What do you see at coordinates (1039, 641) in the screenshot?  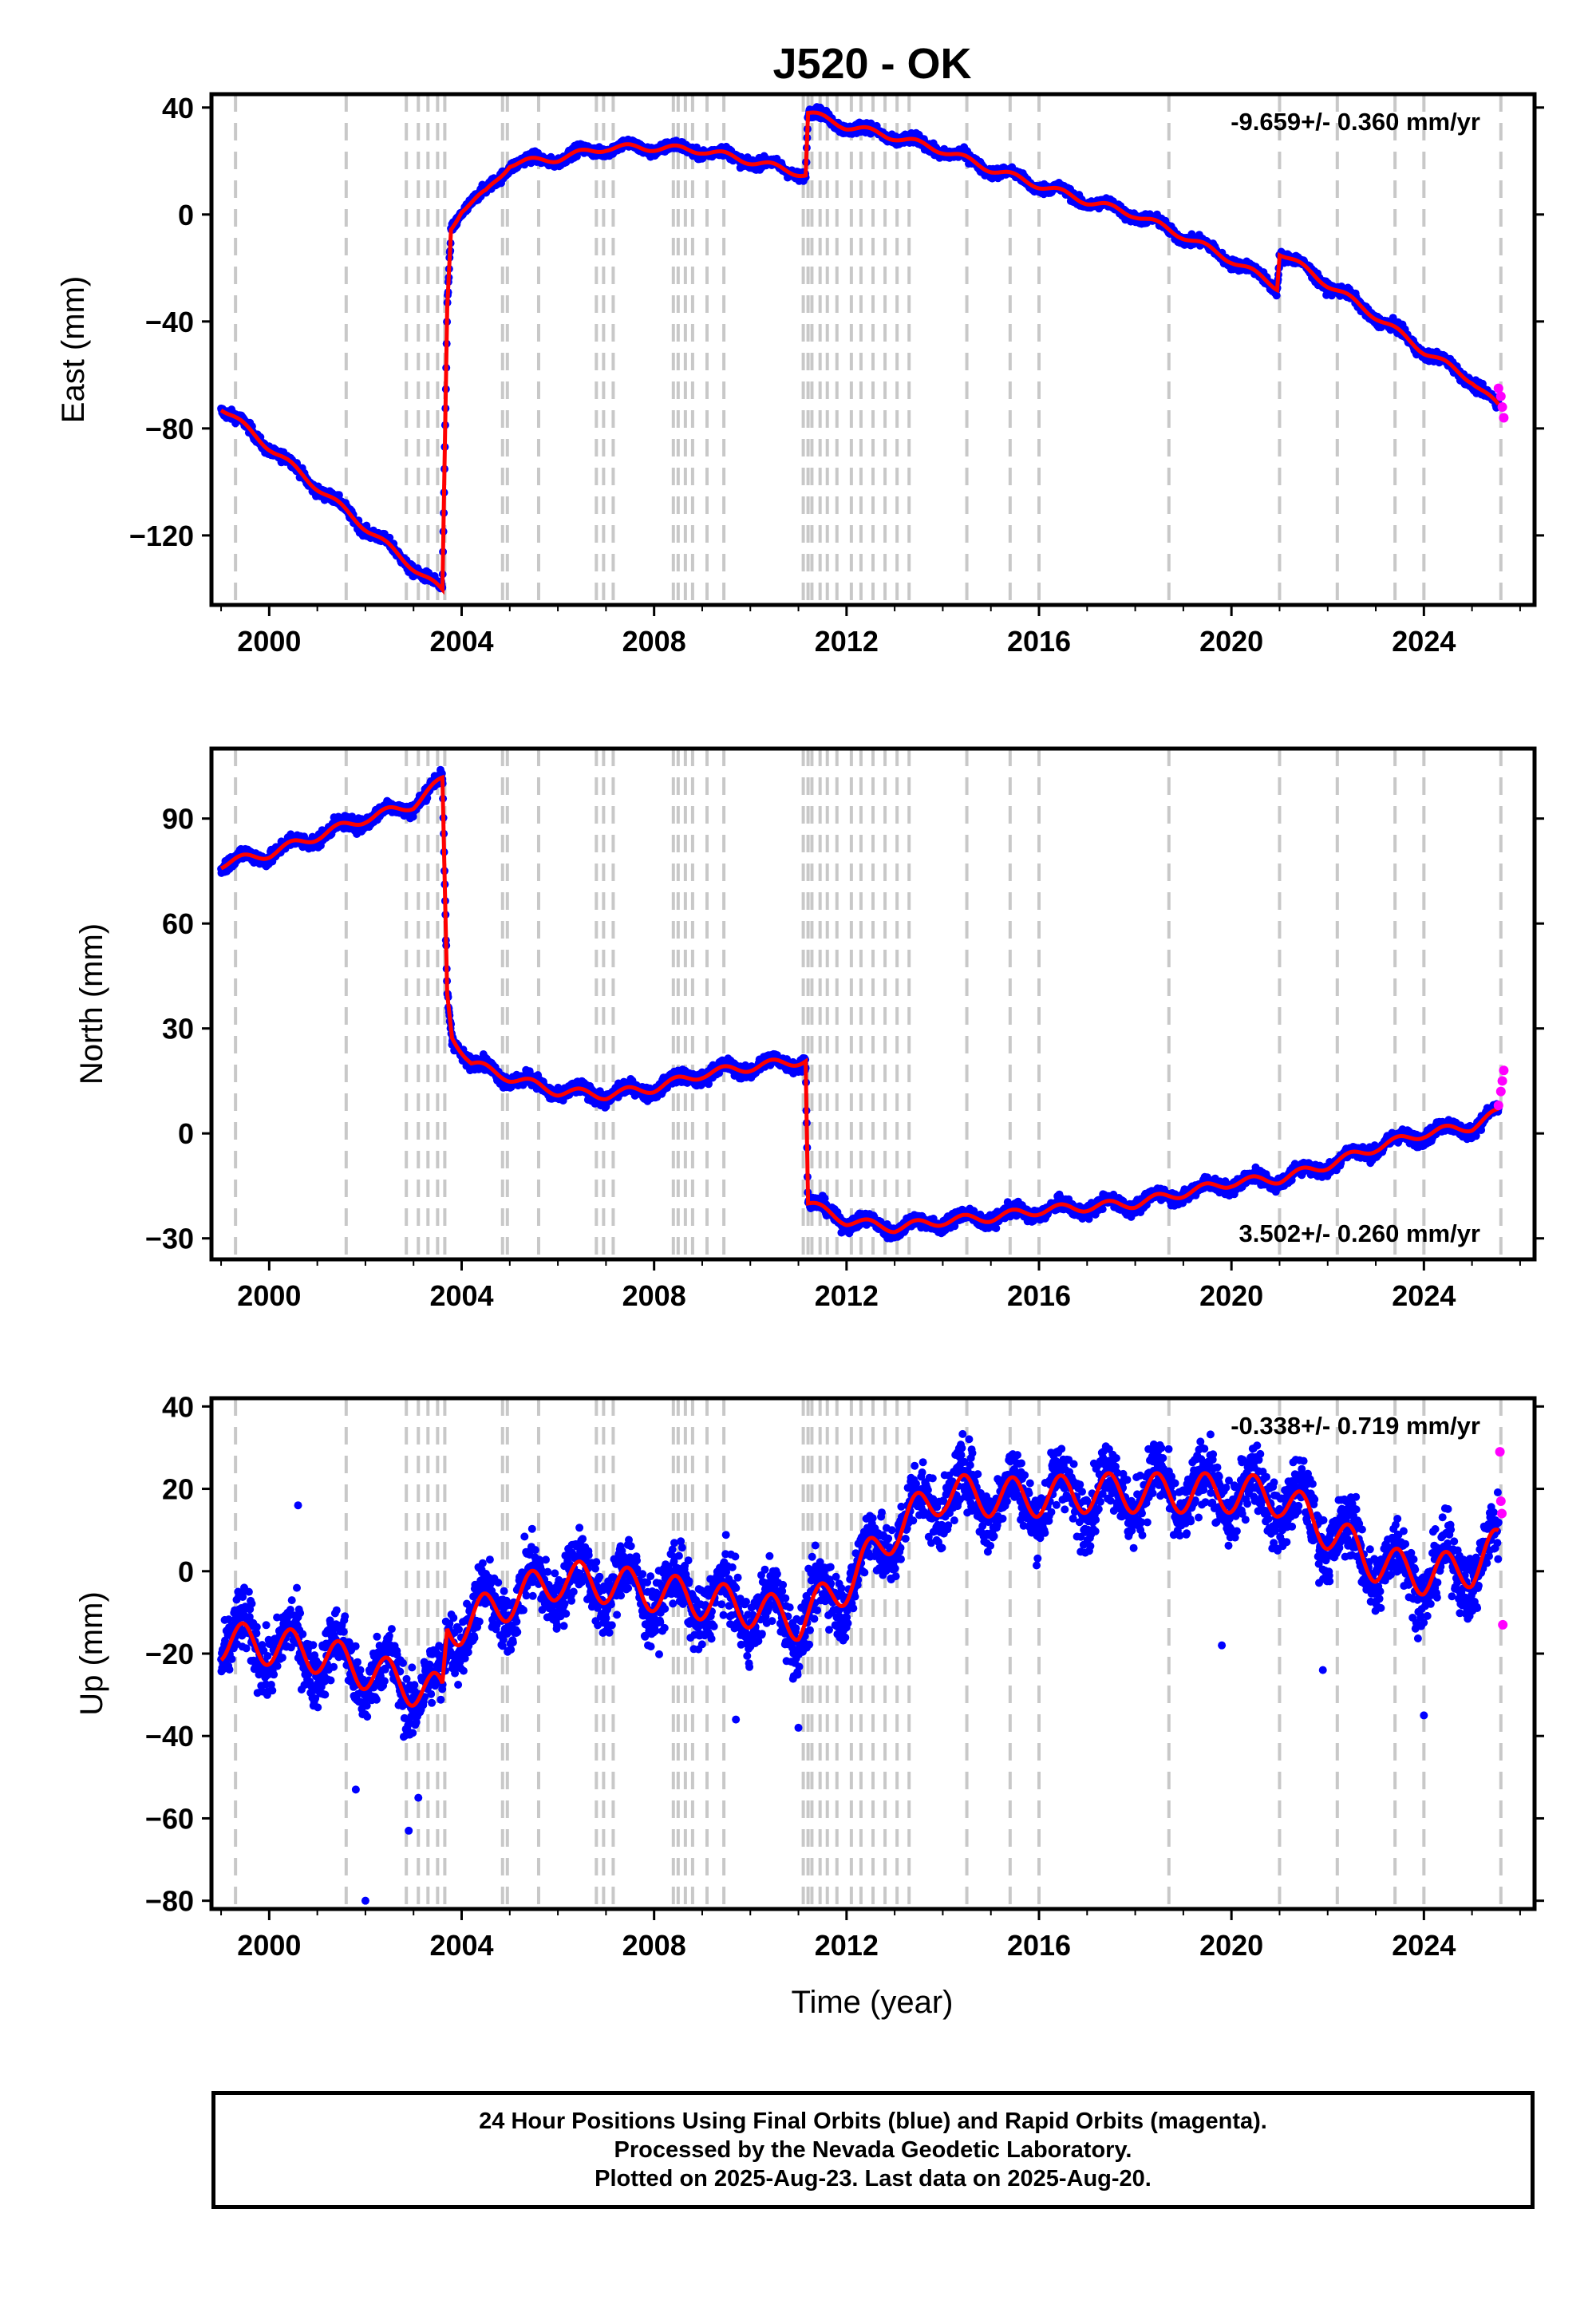 I see `x-tick-label: 2016` at bounding box center [1039, 641].